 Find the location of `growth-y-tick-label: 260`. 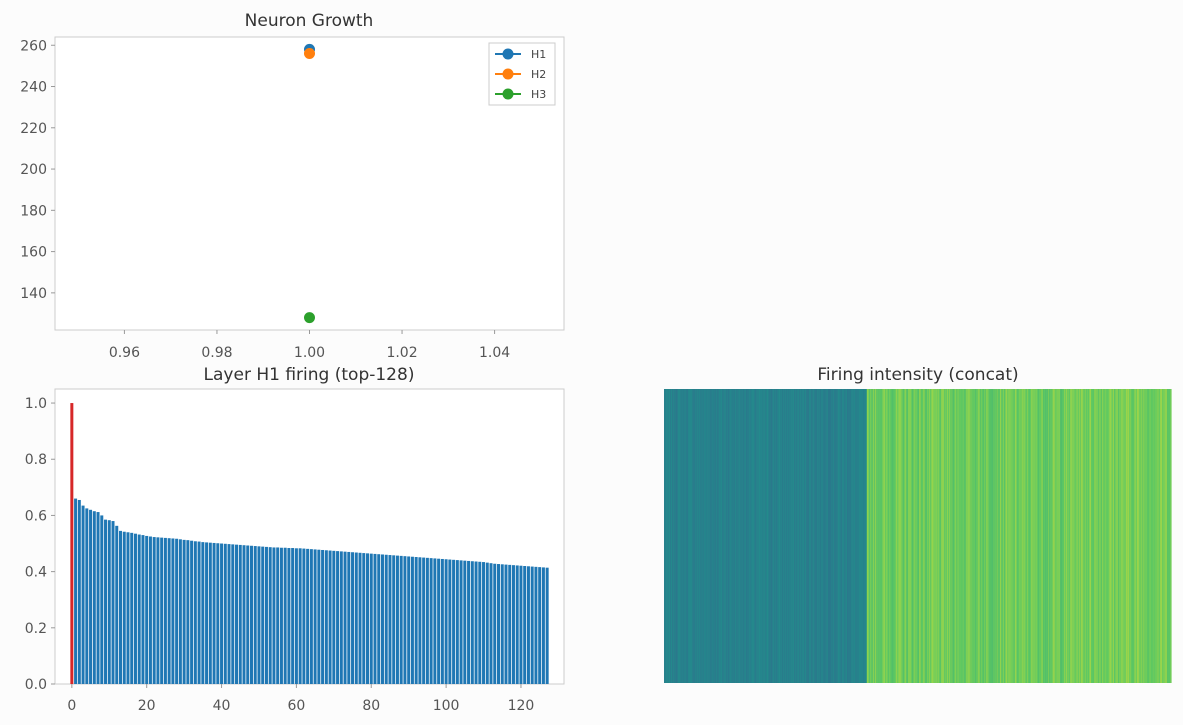

growth-y-tick-label: 260 is located at coordinates (33, 46).